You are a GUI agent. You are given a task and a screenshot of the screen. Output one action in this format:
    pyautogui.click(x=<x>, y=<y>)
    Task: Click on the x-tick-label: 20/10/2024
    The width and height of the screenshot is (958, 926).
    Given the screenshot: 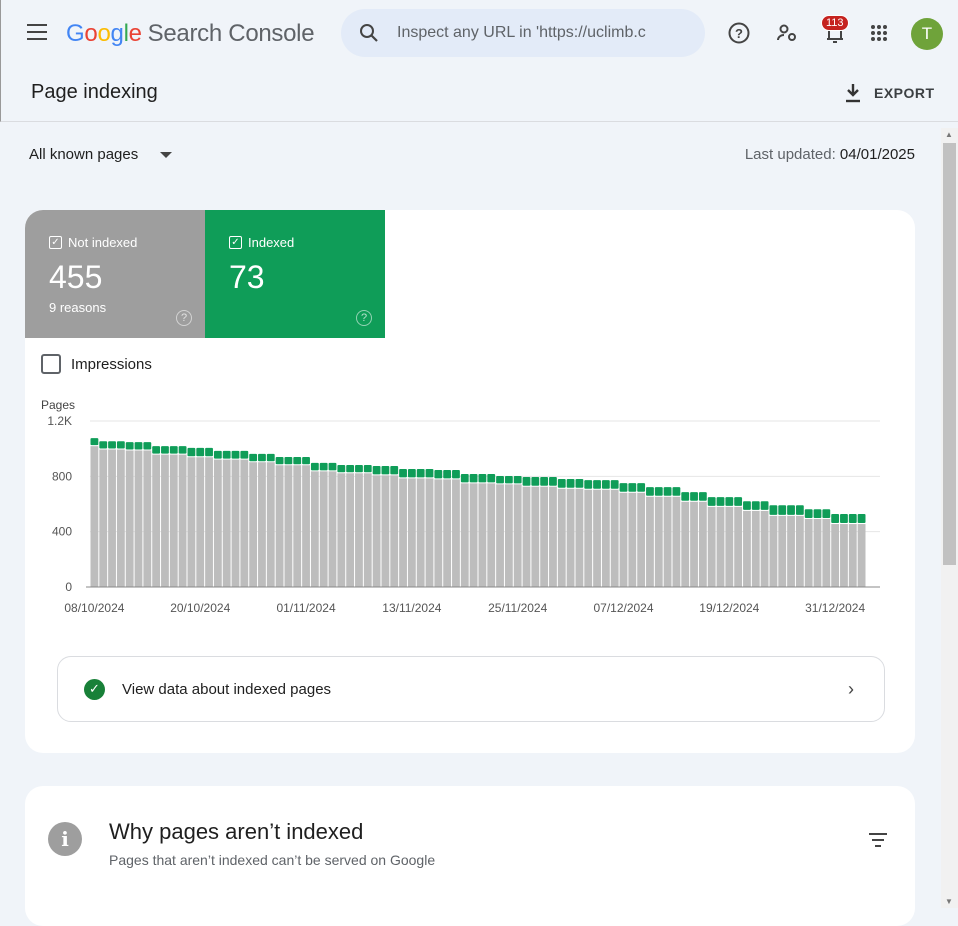 What is the action you would take?
    pyautogui.click(x=200, y=608)
    